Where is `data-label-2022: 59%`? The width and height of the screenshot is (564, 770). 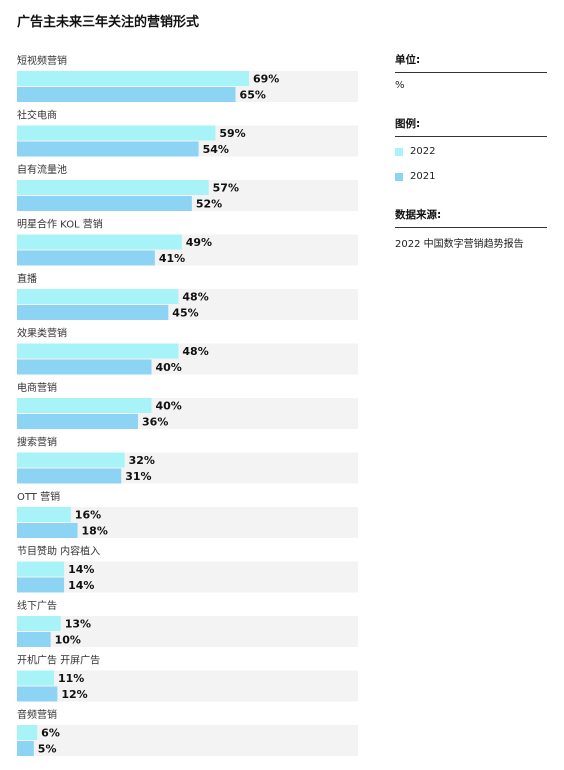
data-label-2022: 59% is located at coordinates (232, 133).